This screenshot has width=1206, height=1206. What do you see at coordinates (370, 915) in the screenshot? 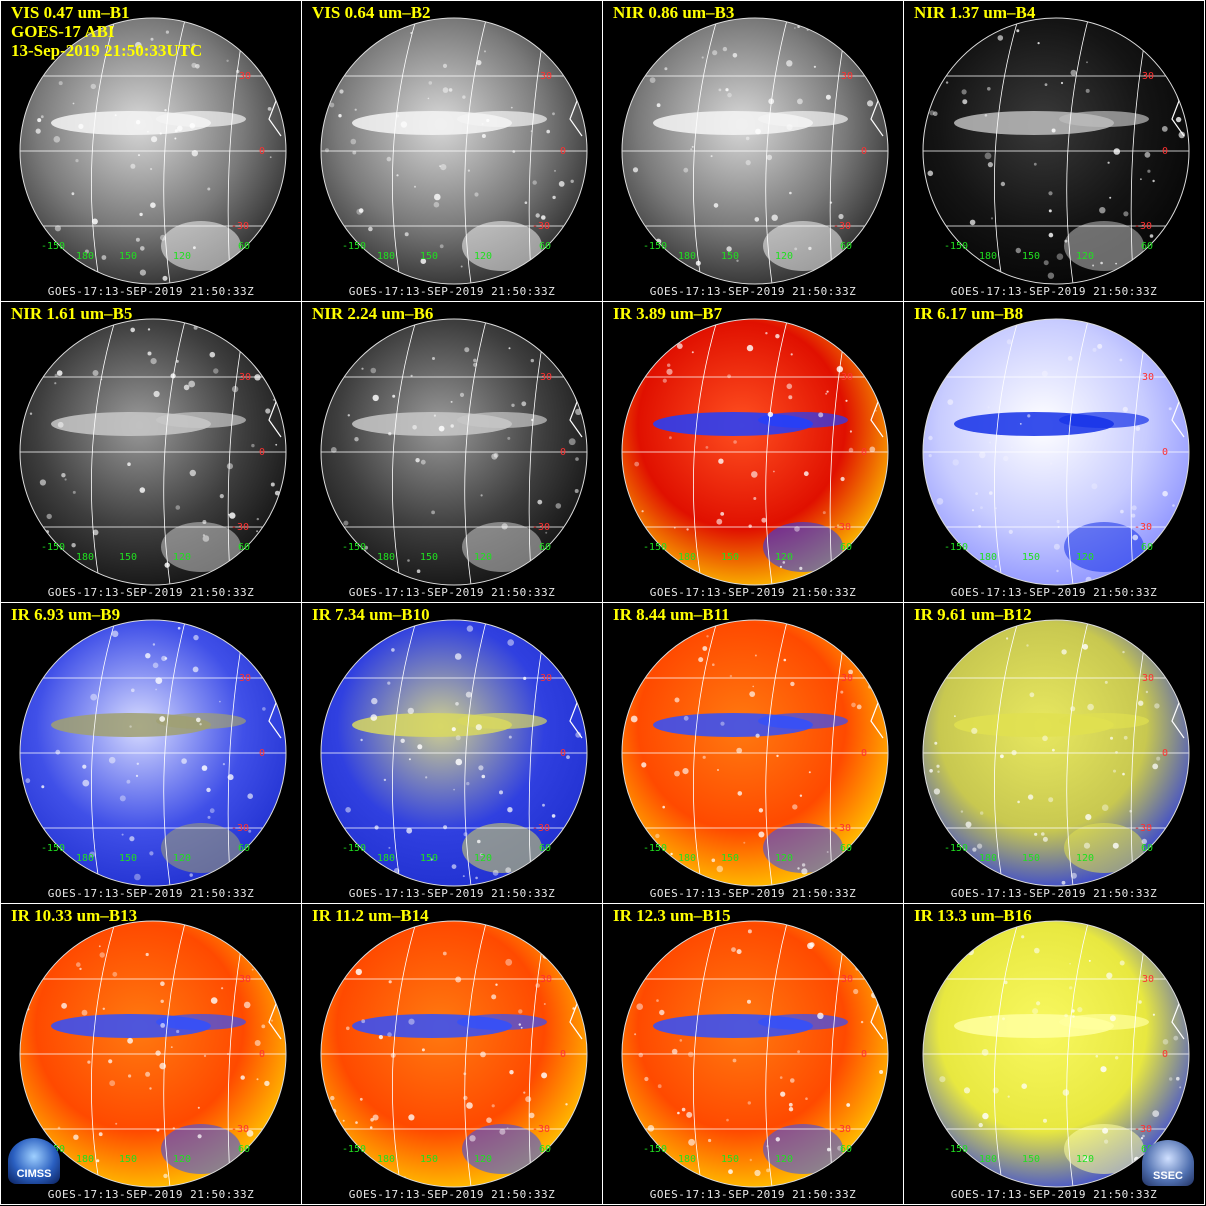
I see `band-label: IR 11.2 um–B14` at bounding box center [370, 915].